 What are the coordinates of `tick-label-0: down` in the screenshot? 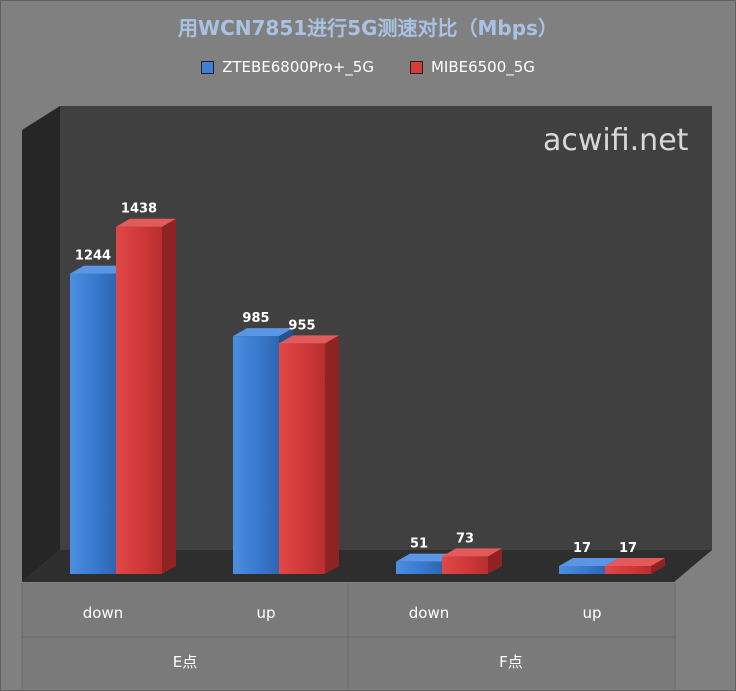 It's located at (103, 613).